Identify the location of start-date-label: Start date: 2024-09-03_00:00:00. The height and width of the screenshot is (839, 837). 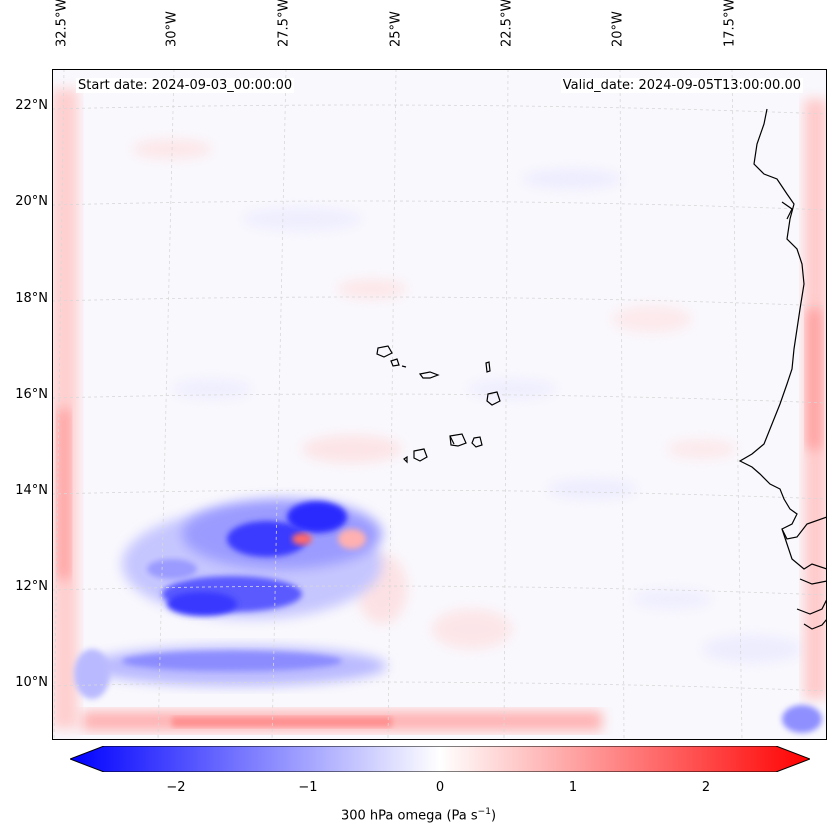
(185, 85).